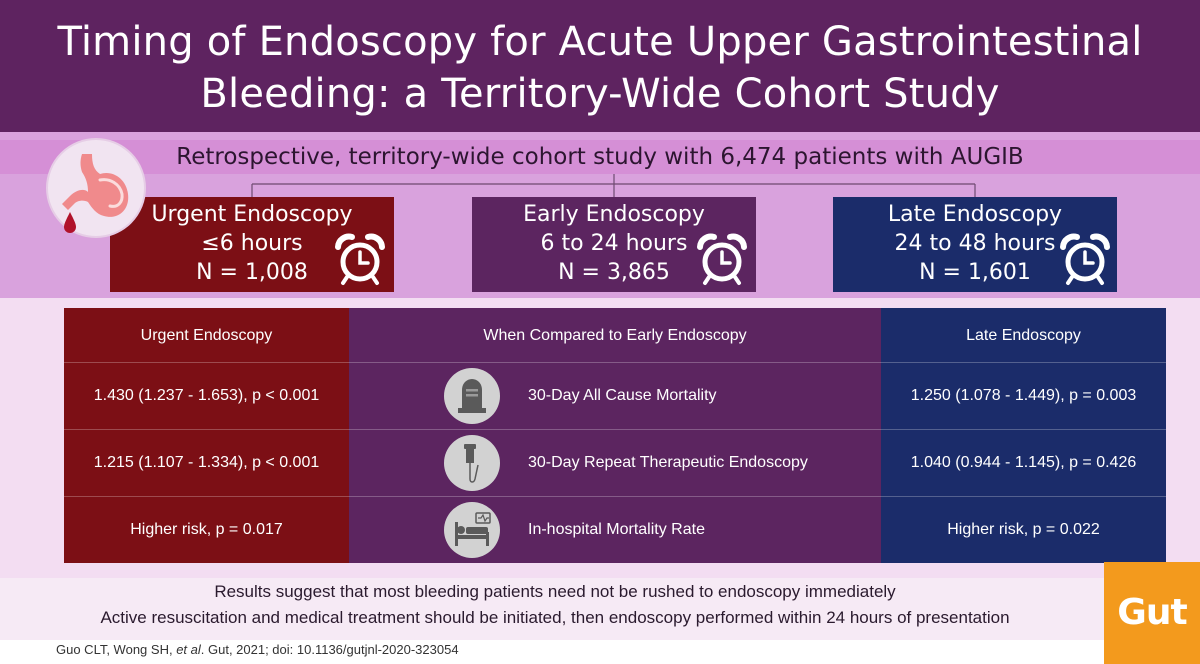 This screenshot has width=1200, height=664. What do you see at coordinates (975, 272) in the screenshot?
I see `late-cohort-count: N = 1,601` at bounding box center [975, 272].